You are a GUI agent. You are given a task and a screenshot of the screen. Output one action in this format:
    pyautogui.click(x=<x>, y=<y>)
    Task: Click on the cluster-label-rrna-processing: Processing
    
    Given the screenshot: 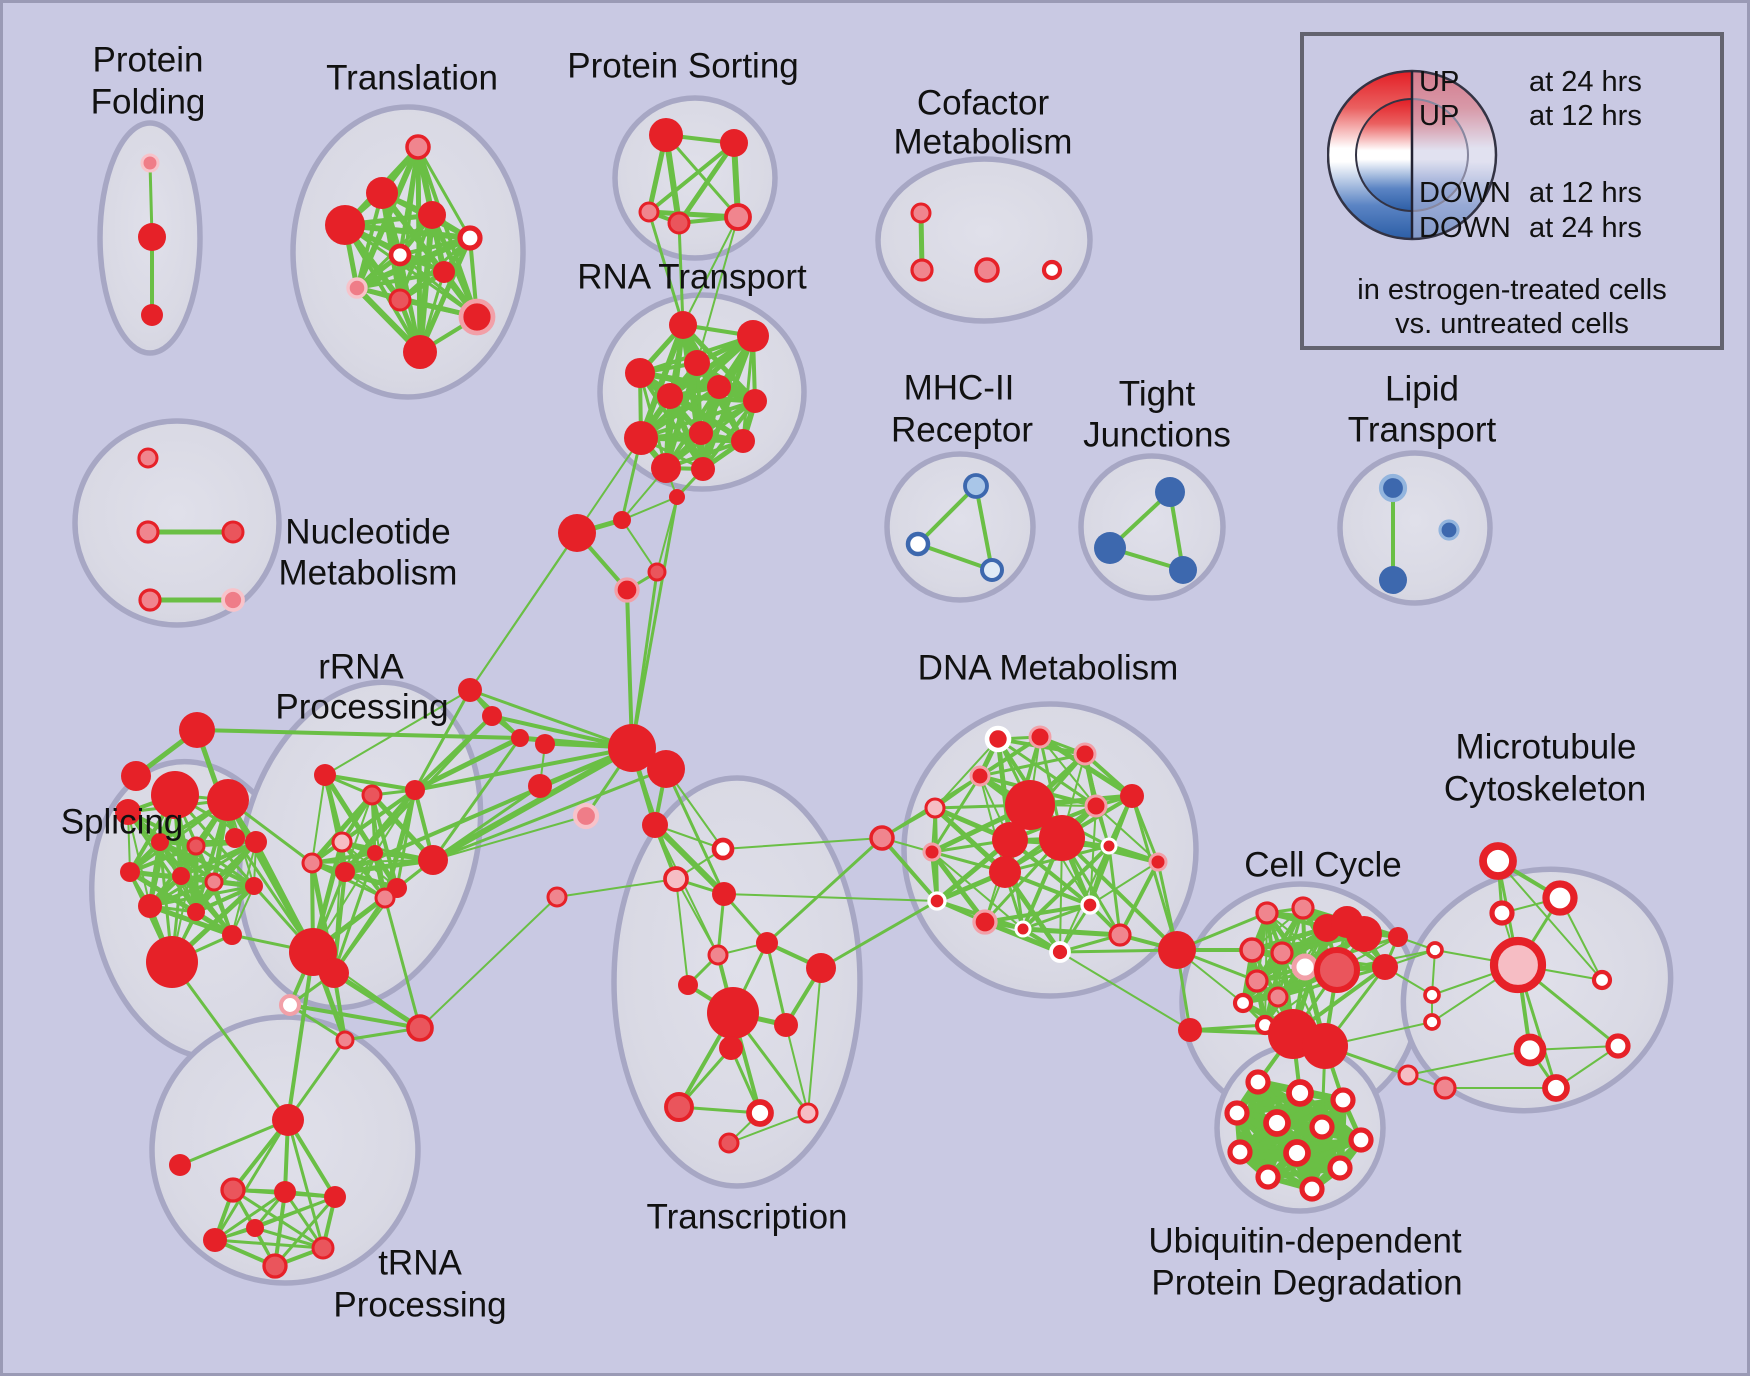 What is the action you would take?
    pyautogui.click(x=361, y=707)
    